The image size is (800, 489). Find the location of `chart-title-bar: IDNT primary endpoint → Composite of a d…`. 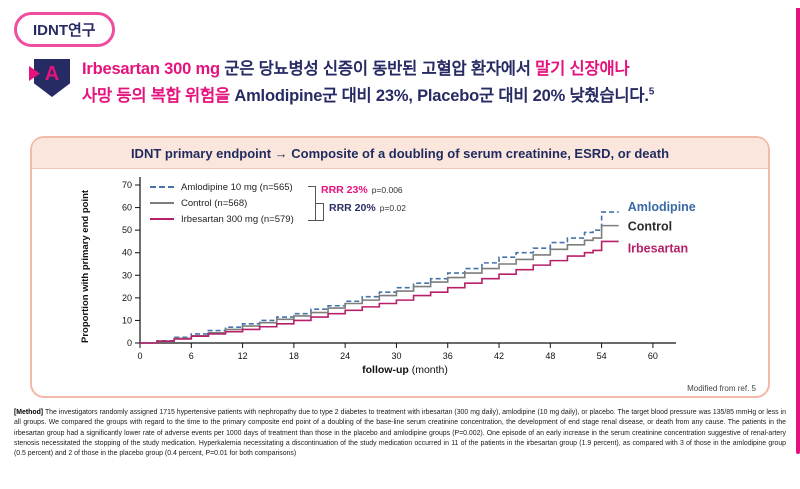

chart-title-bar: IDNT primary endpoint → Composite of a d… is located at coordinates (400, 153).